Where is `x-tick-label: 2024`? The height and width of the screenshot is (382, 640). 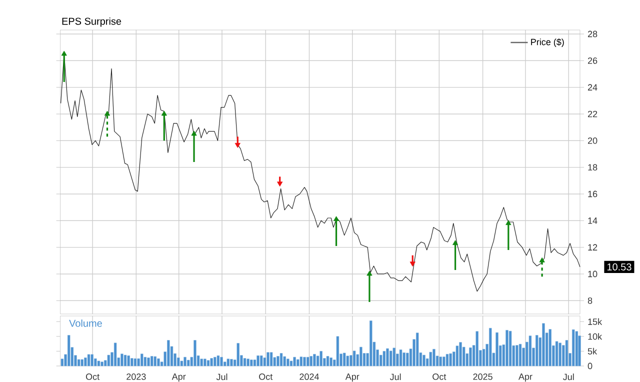 x-tick-label: 2024 is located at coordinates (309, 377).